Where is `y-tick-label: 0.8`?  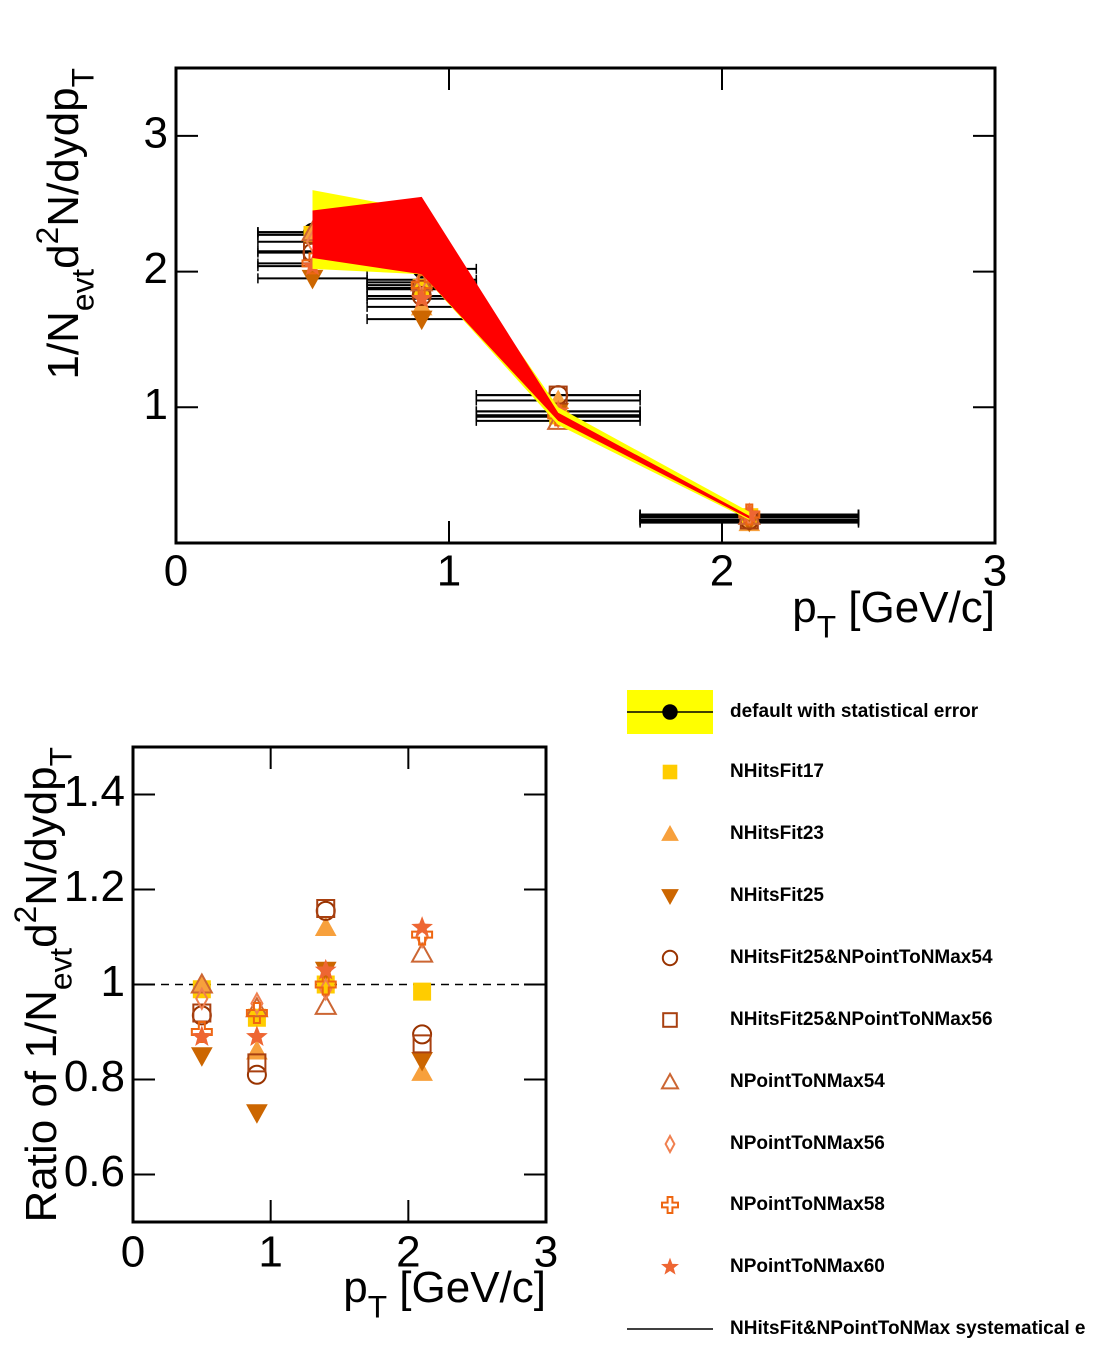
y-tick-label: 0.8 is located at coordinates (94, 1076).